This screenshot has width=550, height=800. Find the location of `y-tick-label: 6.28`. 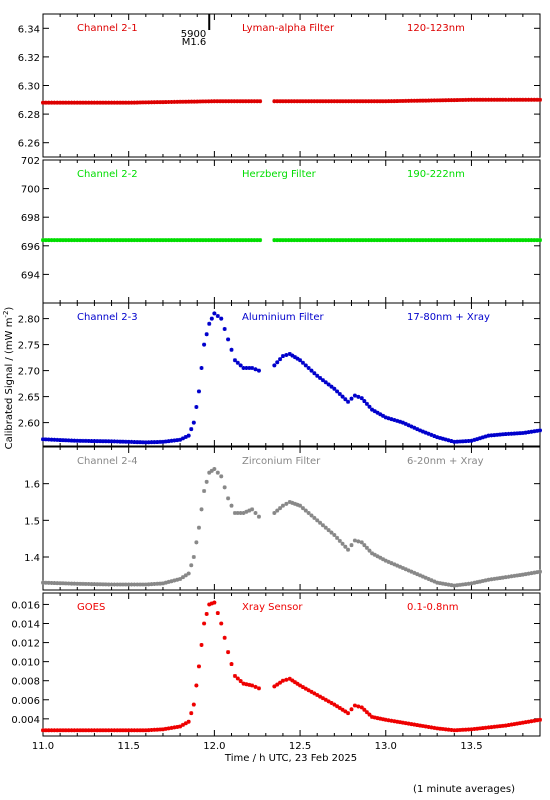

y-tick-label: 6.28 is located at coordinates (29, 115).